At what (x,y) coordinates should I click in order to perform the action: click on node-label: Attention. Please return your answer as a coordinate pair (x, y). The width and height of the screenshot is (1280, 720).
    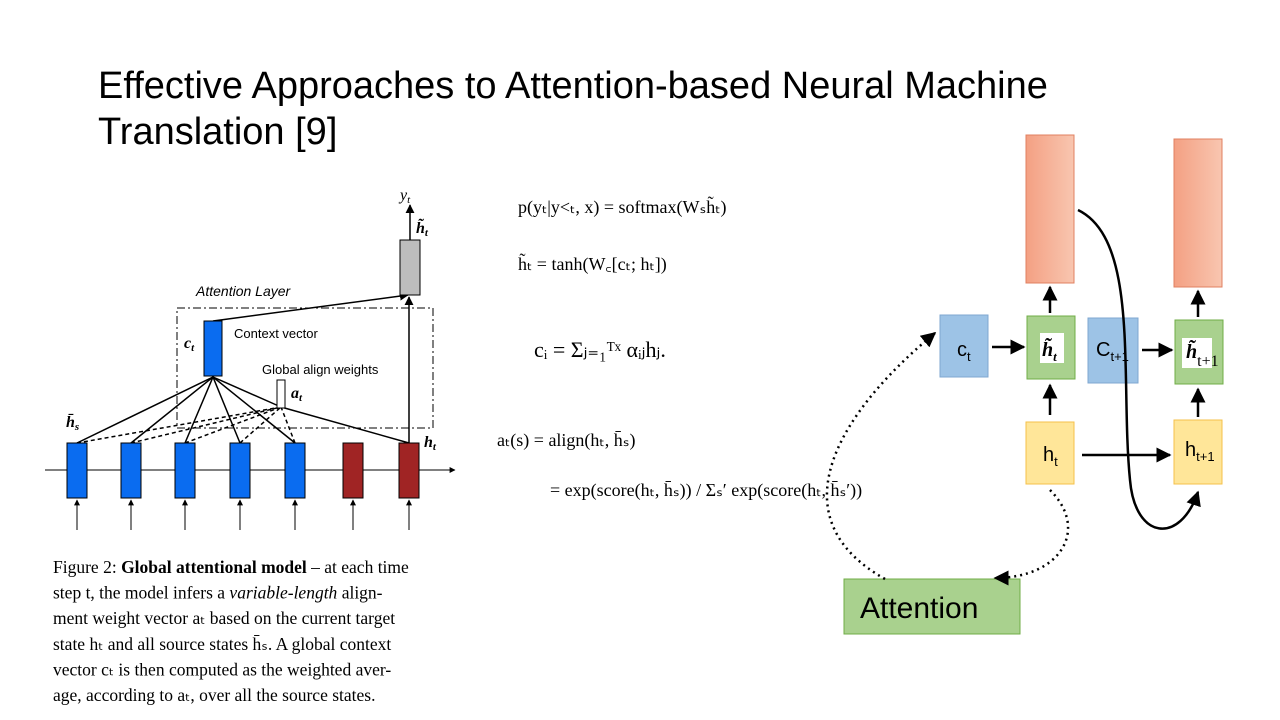
    Looking at the image, I should click on (919, 608).